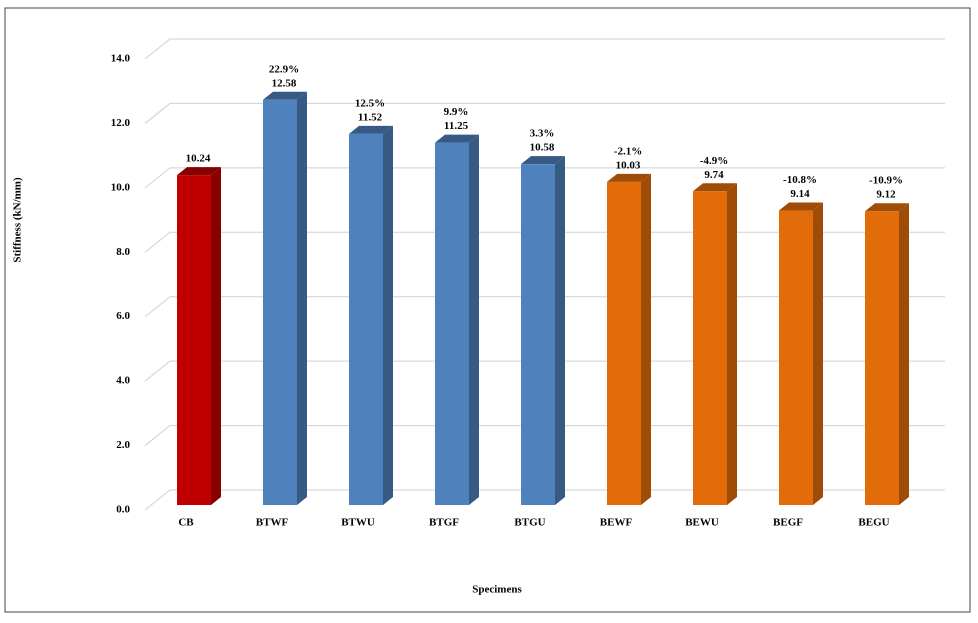 This screenshot has width=978, height=623. Describe the element at coordinates (370, 103) in the screenshot. I see `change-label: 12.5%` at that location.